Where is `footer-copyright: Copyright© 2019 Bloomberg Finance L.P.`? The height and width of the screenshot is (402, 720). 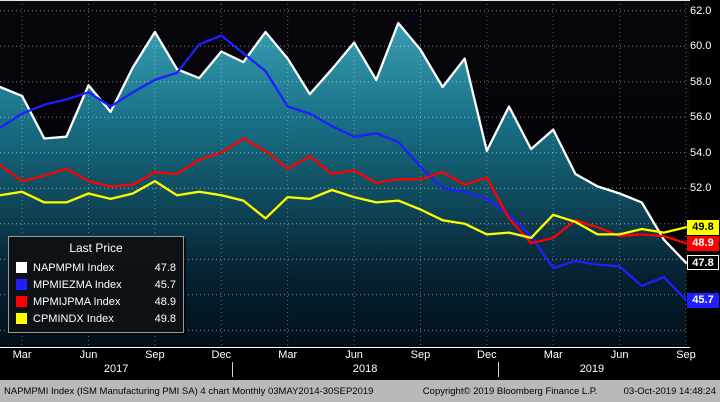
footer-copyright: Copyright© 2019 Bloomberg Finance L.P. is located at coordinates (510, 391).